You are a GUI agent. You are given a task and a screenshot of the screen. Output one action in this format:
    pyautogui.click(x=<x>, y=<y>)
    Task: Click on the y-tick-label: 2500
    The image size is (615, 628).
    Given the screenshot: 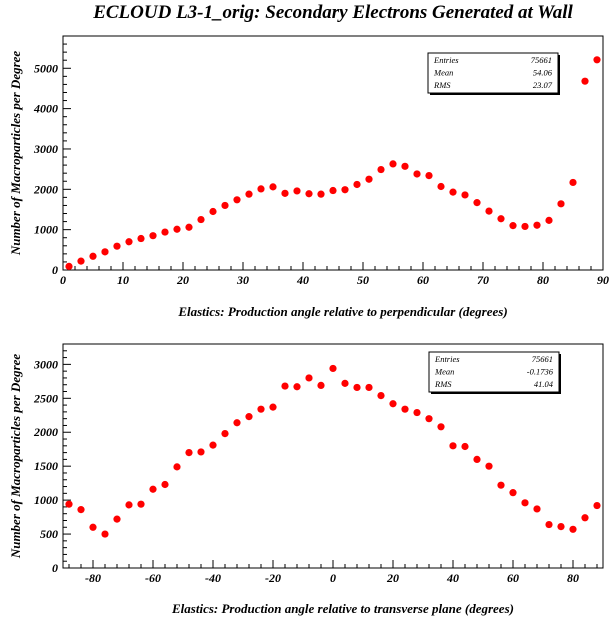 What is the action you would take?
    pyautogui.click(x=45, y=398)
    